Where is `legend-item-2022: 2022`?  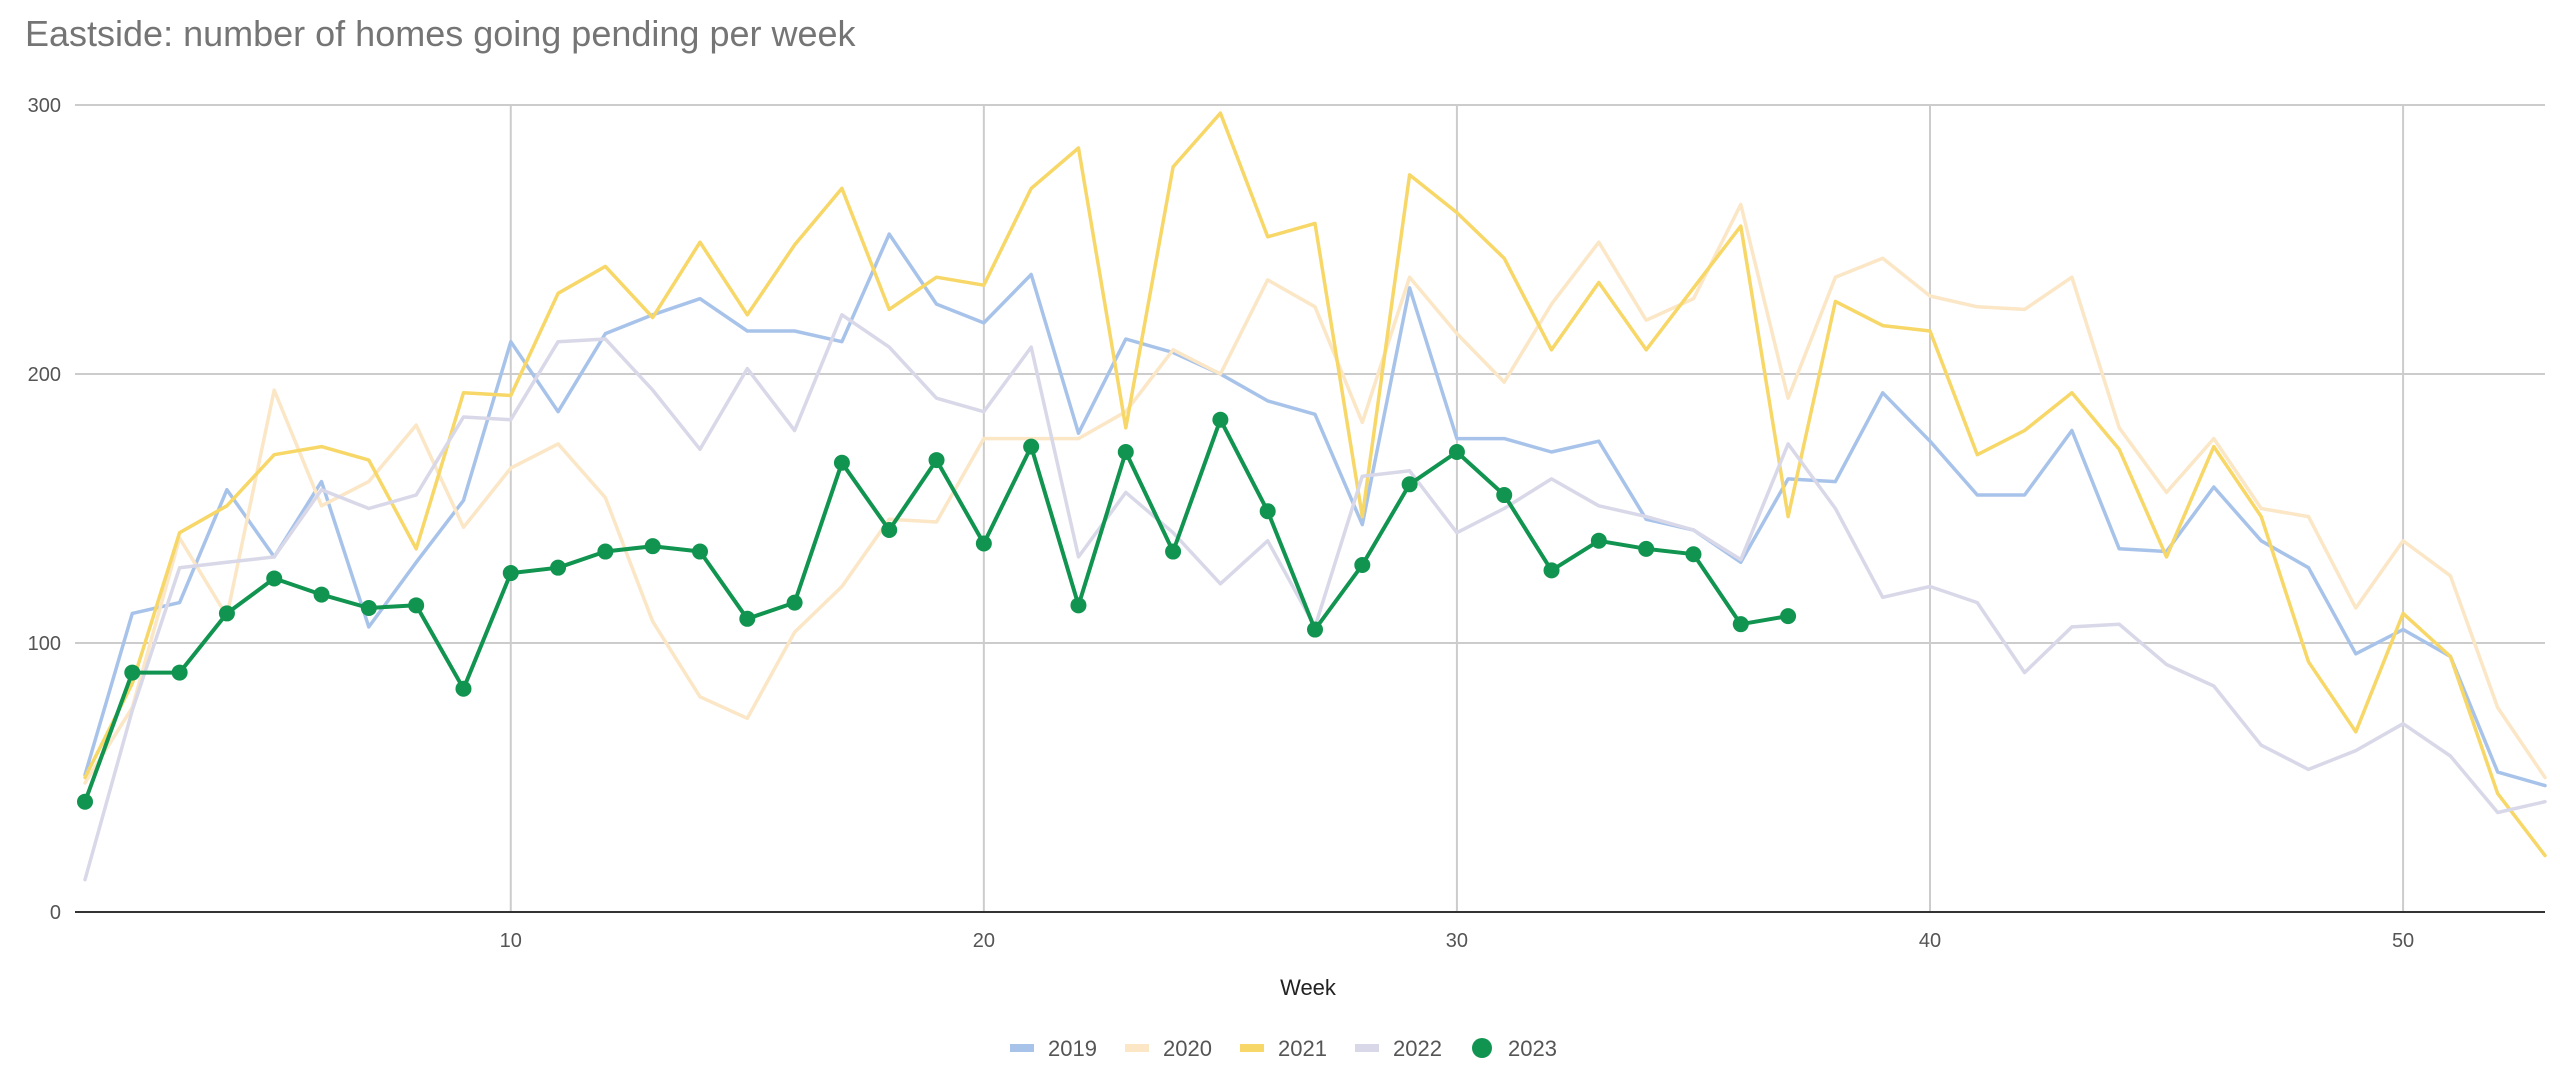
legend-item-2022: 2022 is located at coordinates (1398, 1048).